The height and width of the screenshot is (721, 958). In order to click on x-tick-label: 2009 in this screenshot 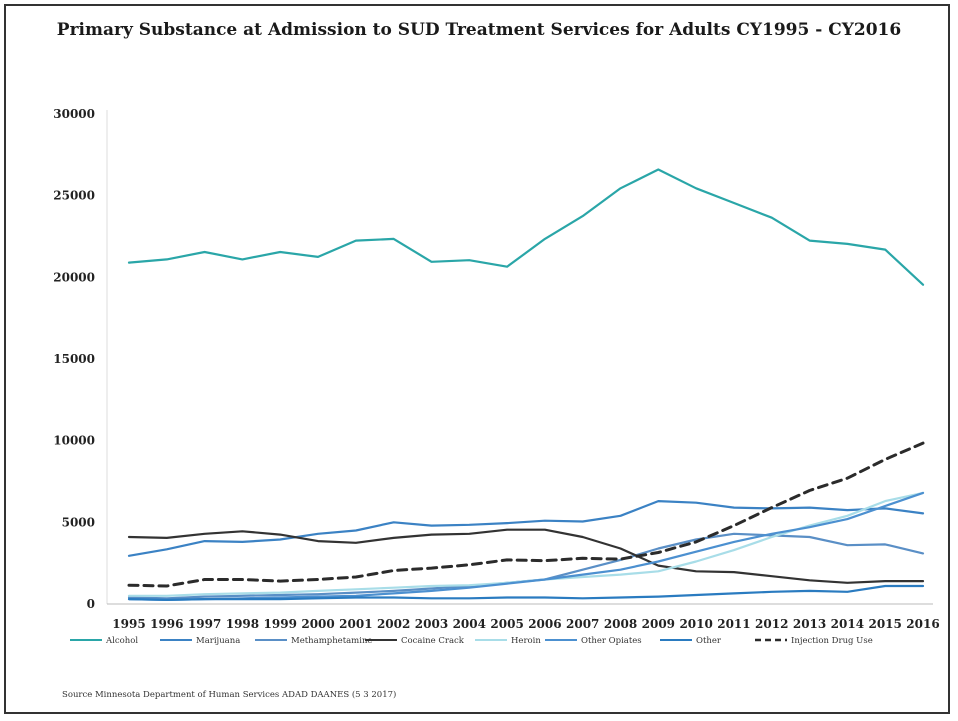, I will do `click(658, 624)`.